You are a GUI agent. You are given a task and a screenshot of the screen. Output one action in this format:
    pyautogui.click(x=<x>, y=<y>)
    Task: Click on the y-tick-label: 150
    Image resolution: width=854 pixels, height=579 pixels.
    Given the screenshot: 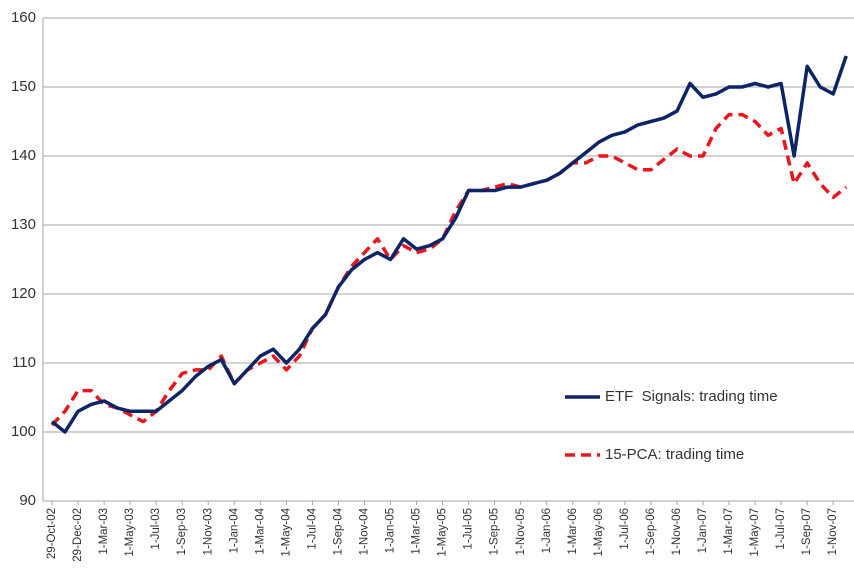 What is the action you would take?
    pyautogui.click(x=23, y=86)
    